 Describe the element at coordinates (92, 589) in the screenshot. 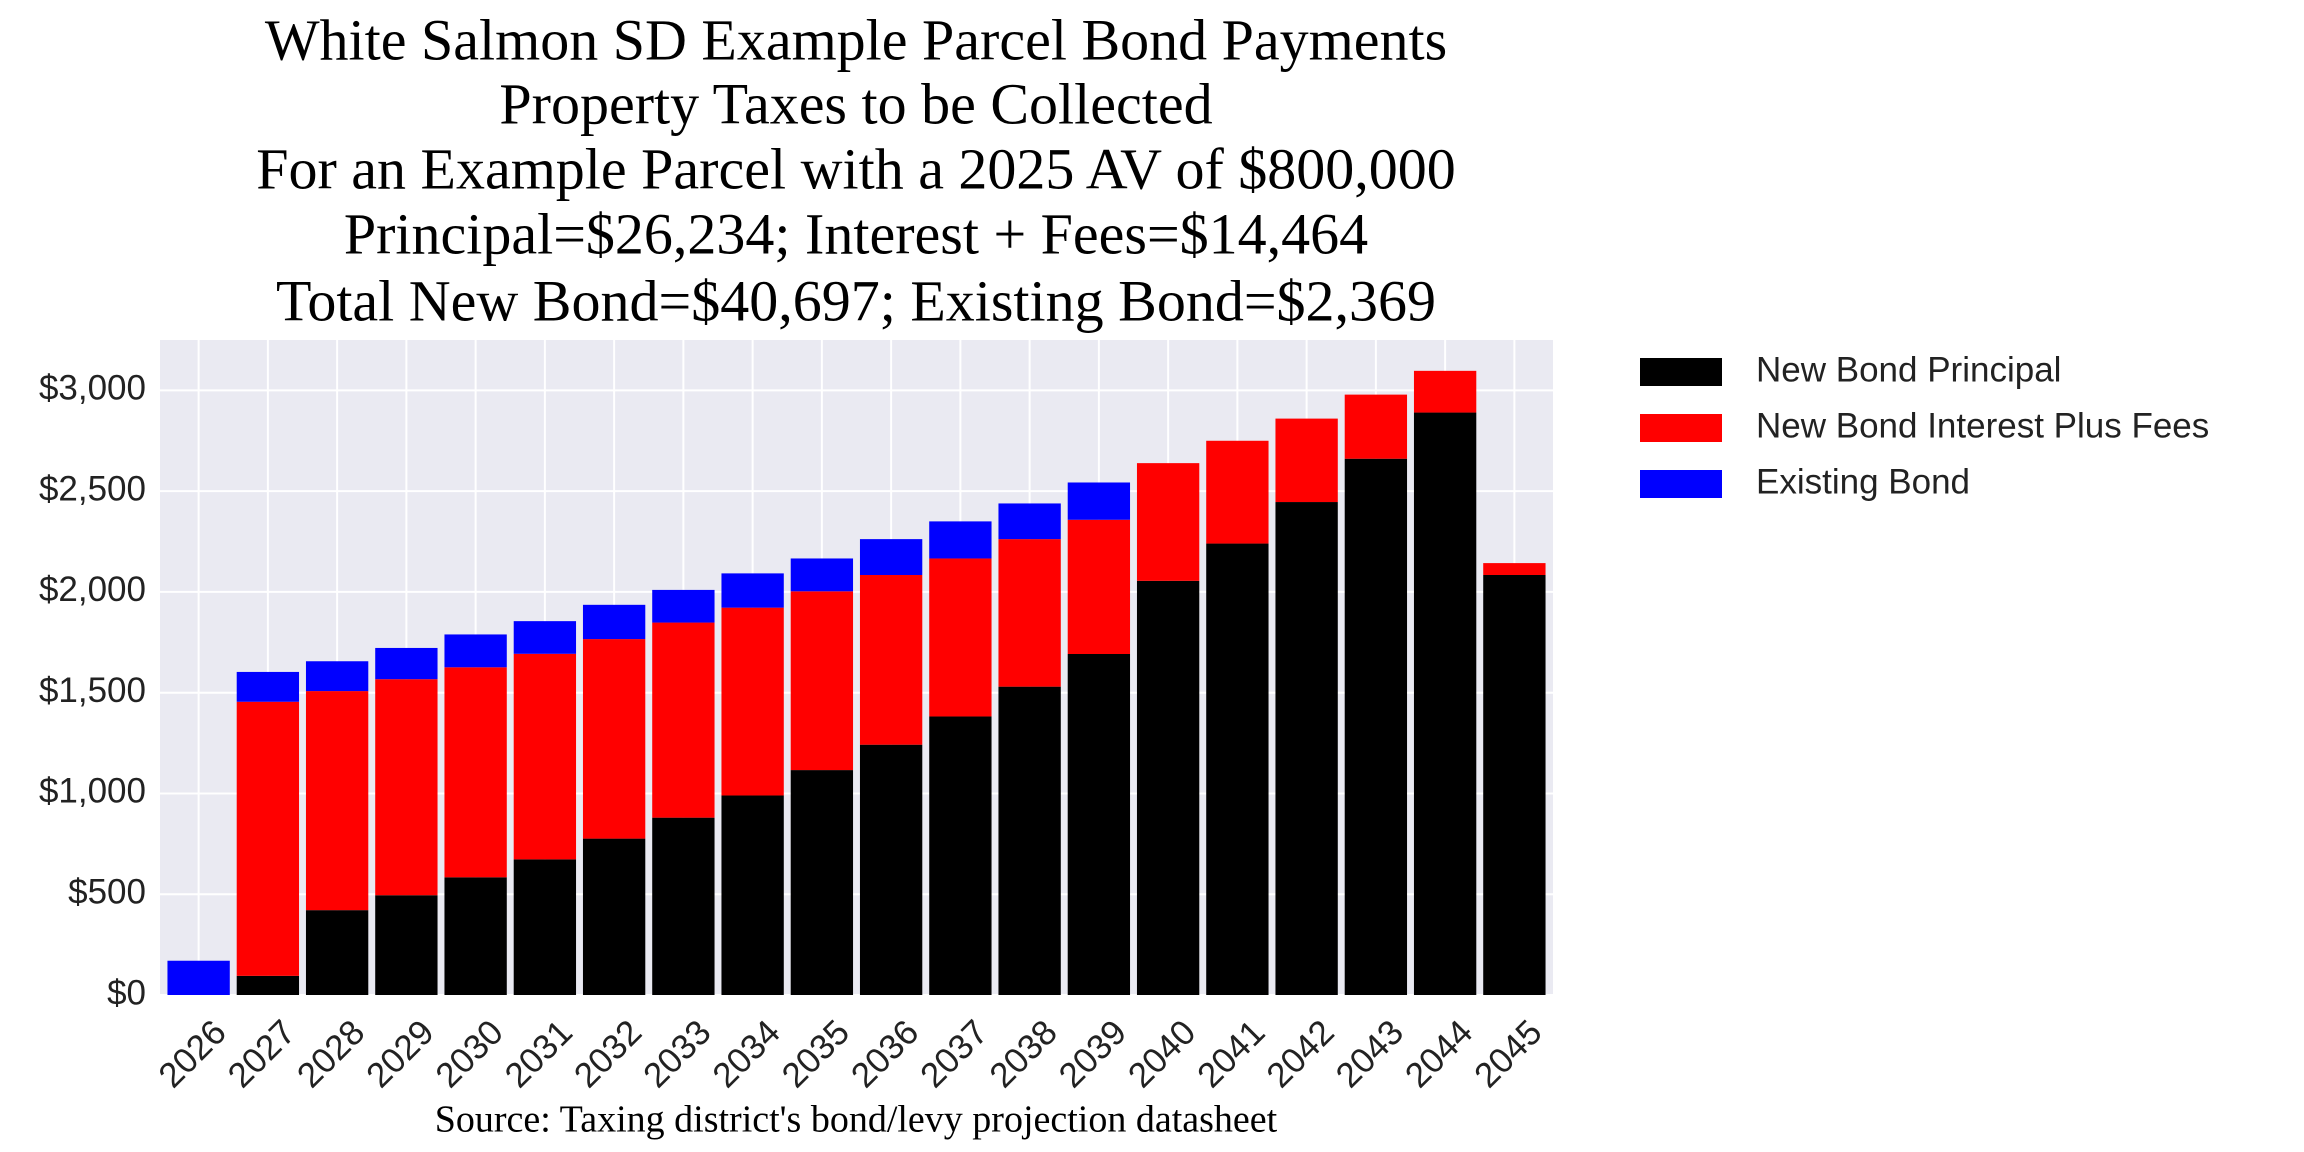

I see `y-tick-label: $2,000` at that location.